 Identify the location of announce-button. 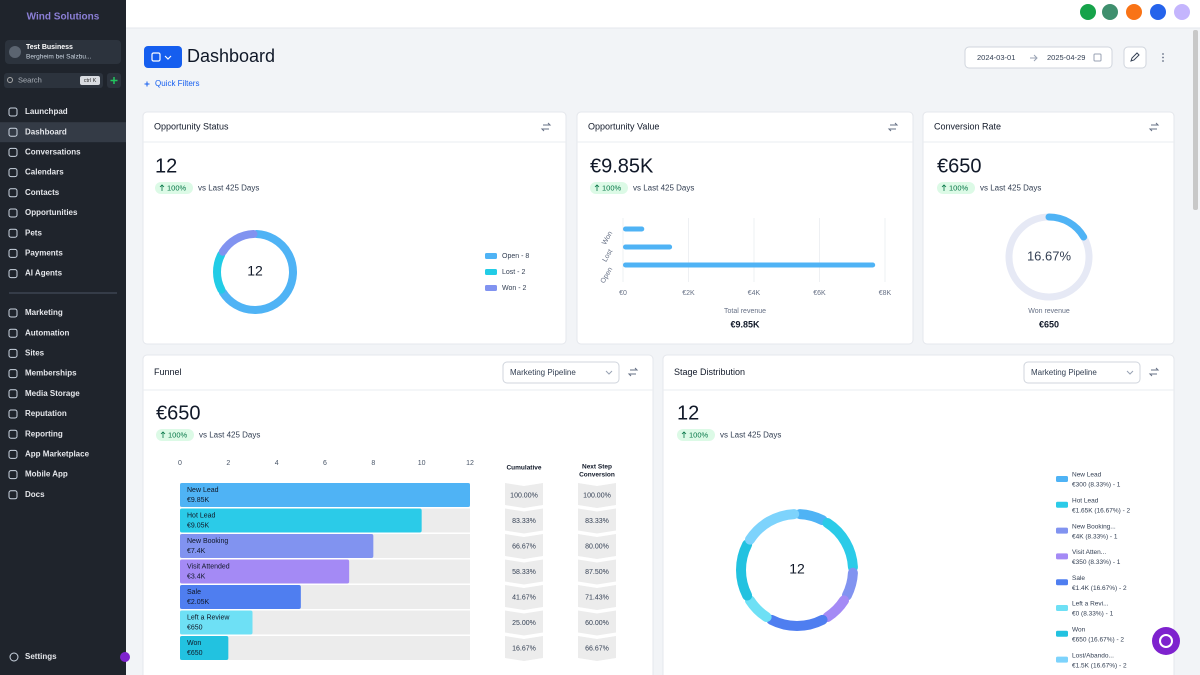
(1110, 12).